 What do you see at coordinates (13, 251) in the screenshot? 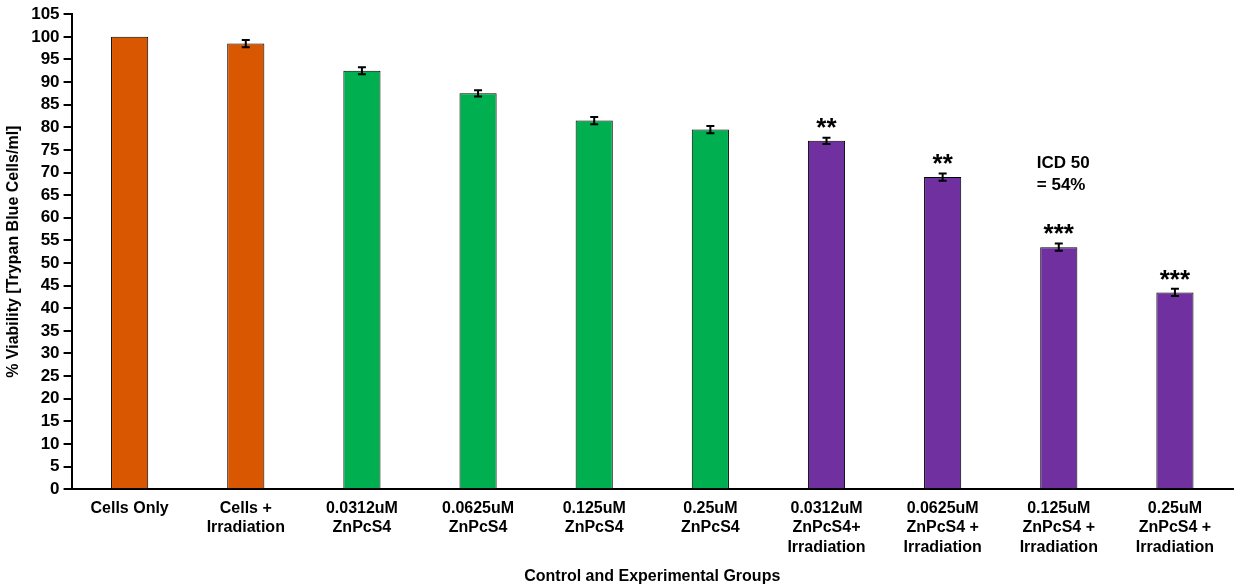
I see `y-axis-title: % Viability [Trypan Blue Cells/ml]` at bounding box center [13, 251].